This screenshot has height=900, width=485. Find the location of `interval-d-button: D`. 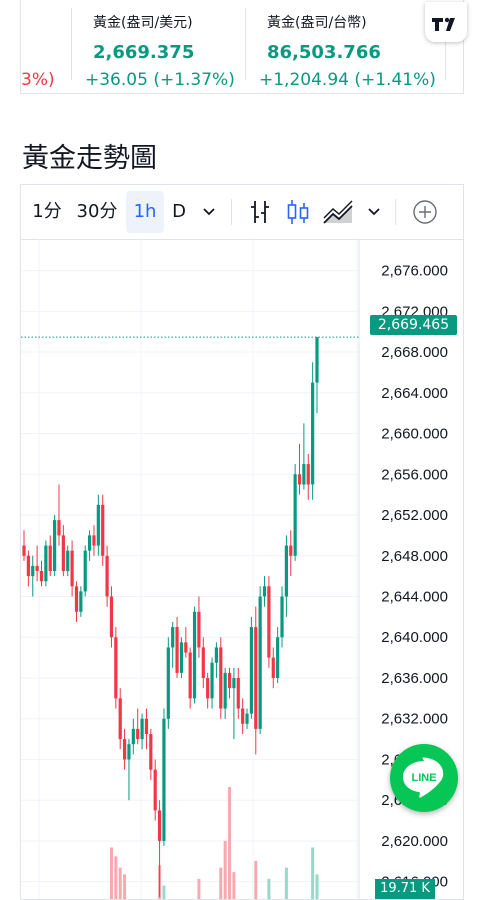

interval-d-button: D is located at coordinates (179, 211).